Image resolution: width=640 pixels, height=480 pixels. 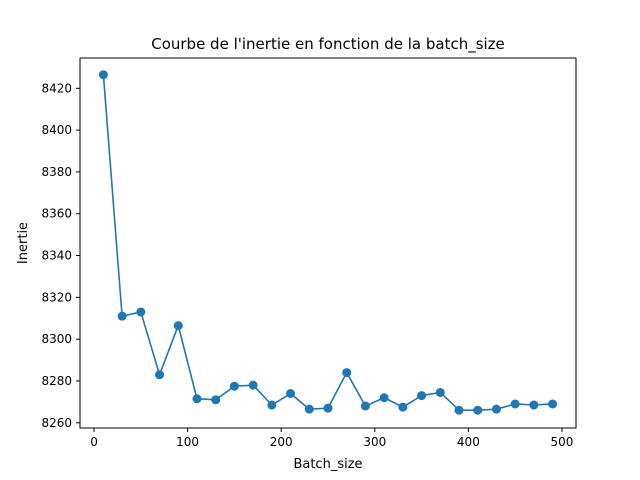 What do you see at coordinates (94, 442) in the screenshot?
I see `x-tick-label: 0` at bounding box center [94, 442].